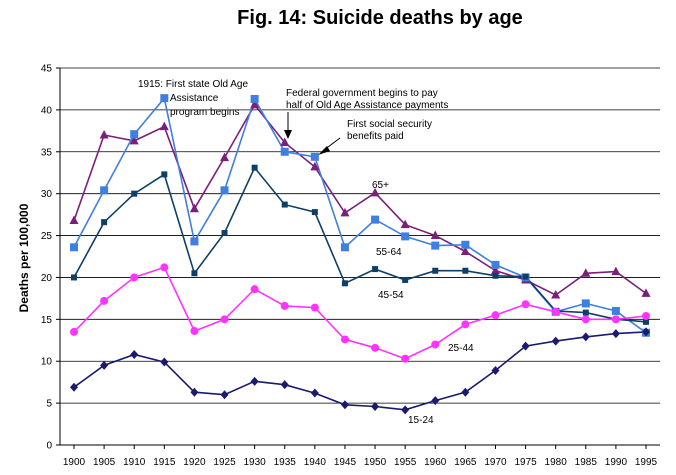  What do you see at coordinates (104, 300) in the screenshot?
I see `data-point-25-44-1905` at bounding box center [104, 300].